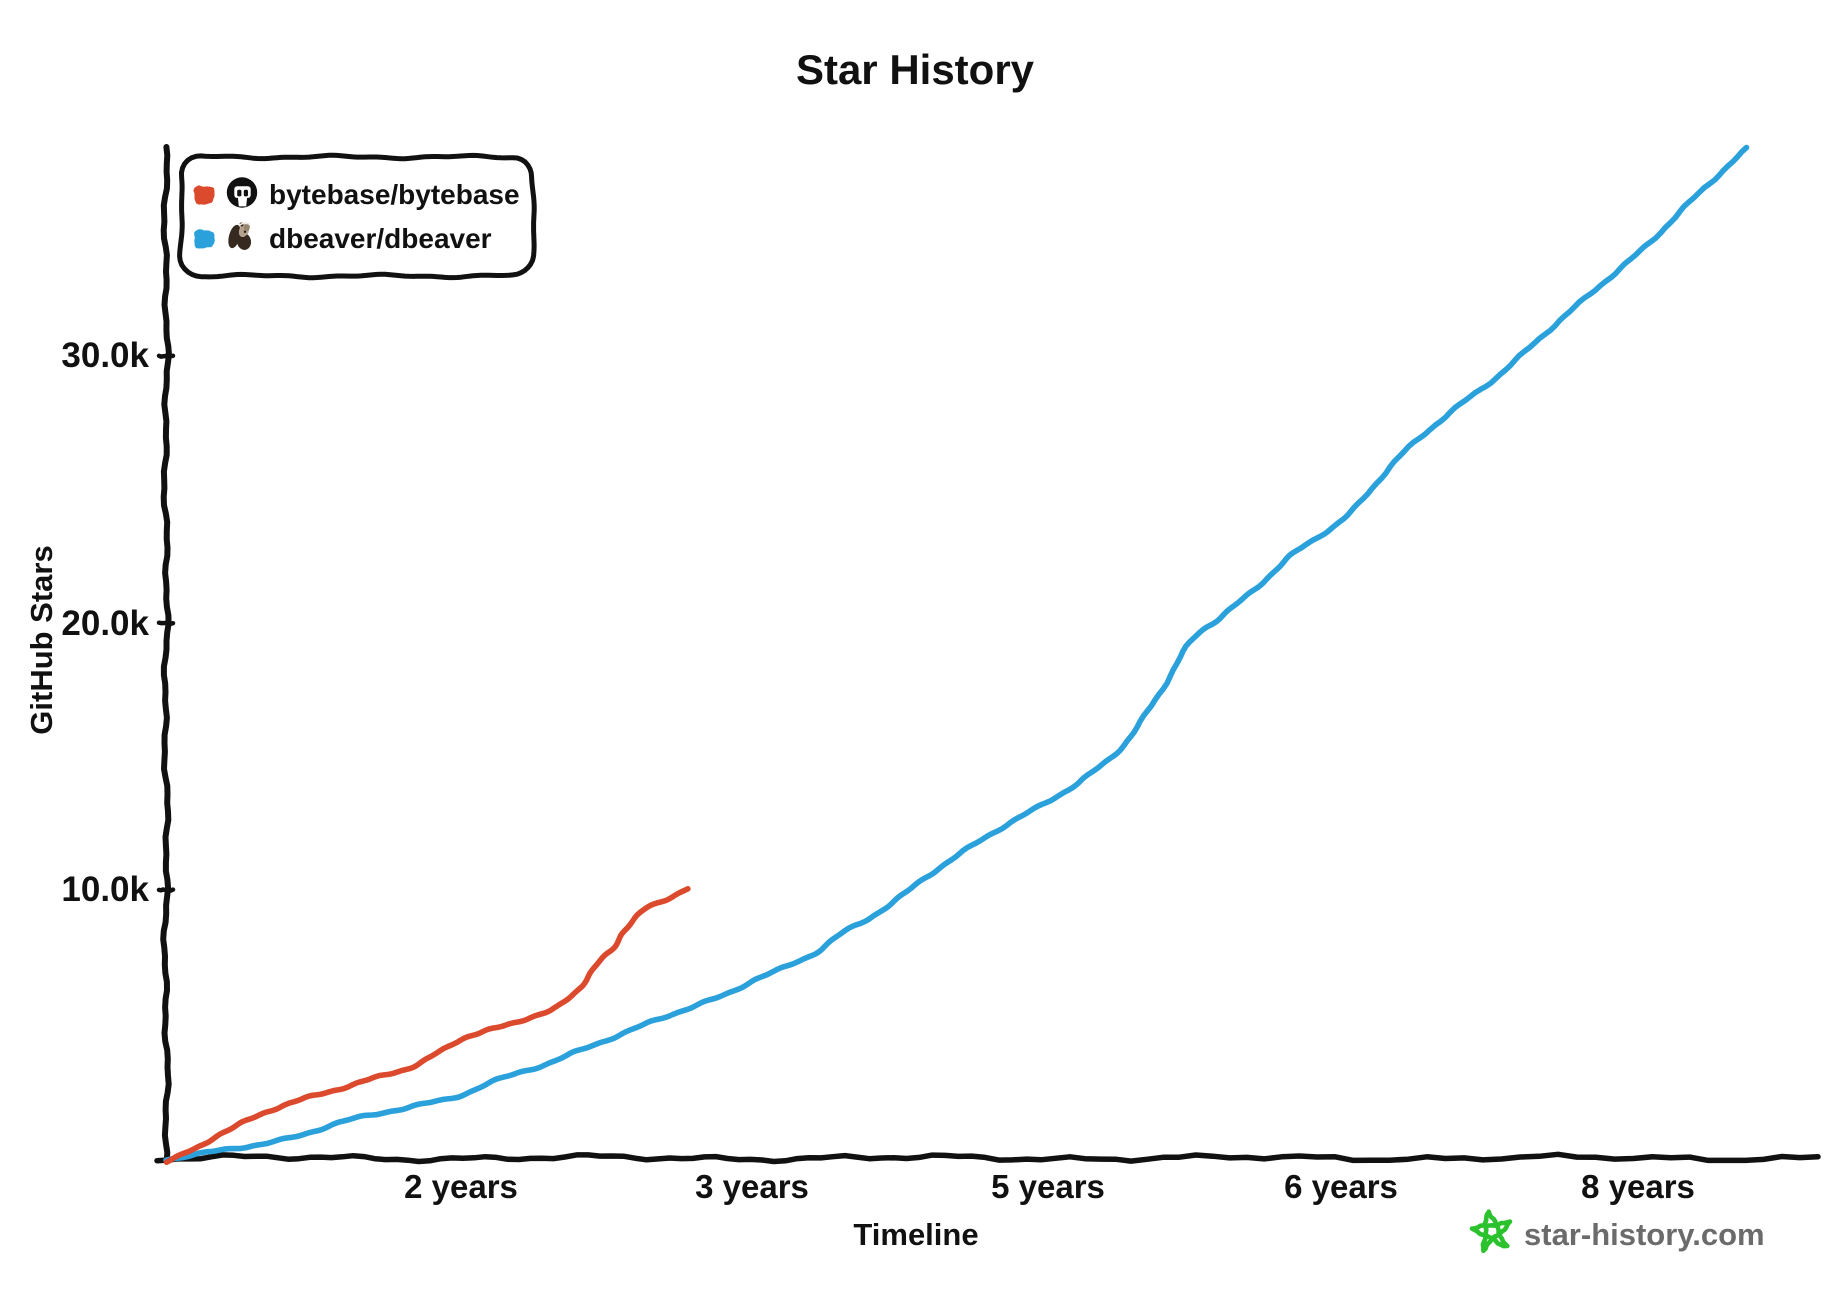  Describe the element at coordinates (1638, 1186) in the screenshot. I see `svg-text: 8 years` at that location.